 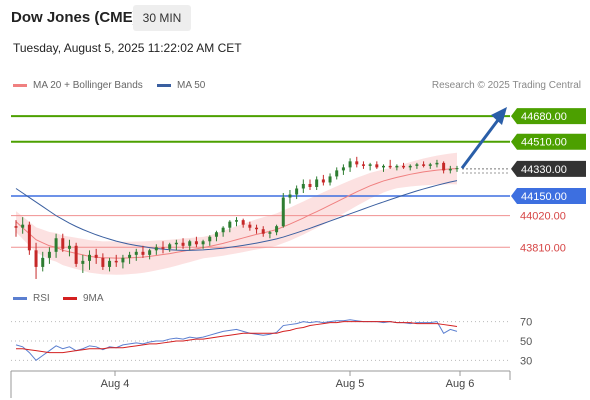 I want to click on level-label-43810.00: 43810.00, so click(x=543, y=248).